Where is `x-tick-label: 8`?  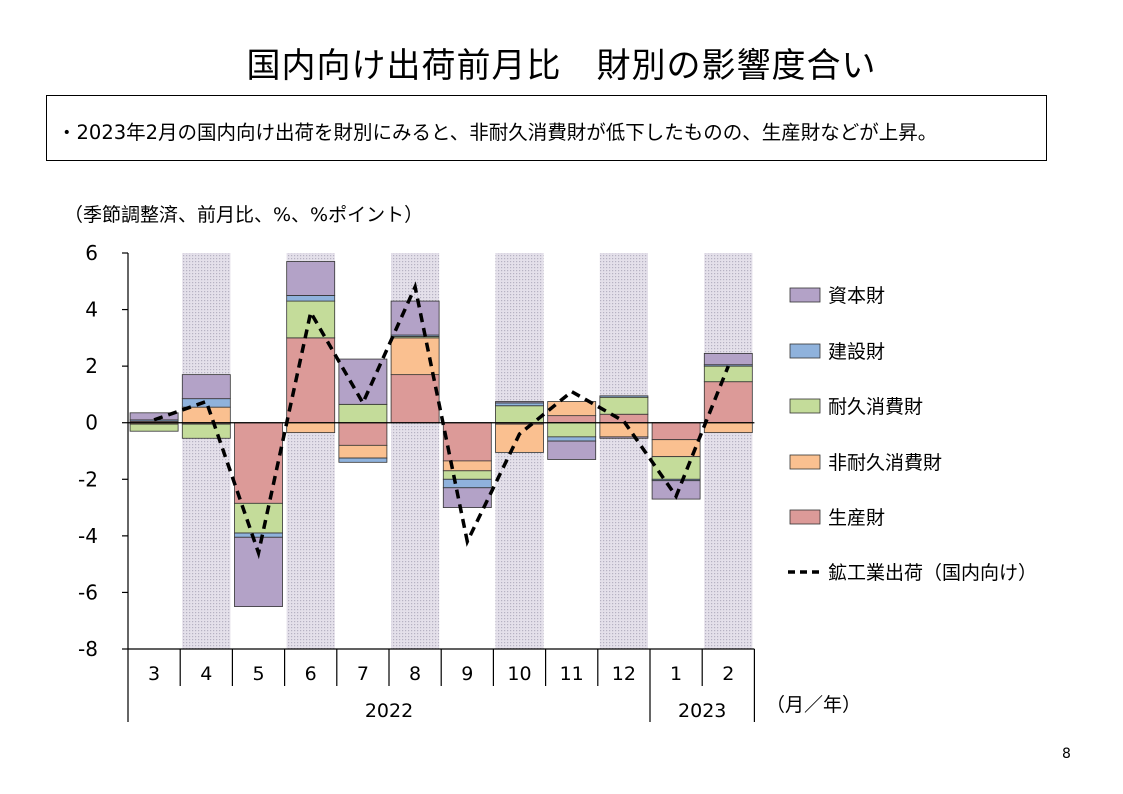 x-tick-label: 8 is located at coordinates (415, 674).